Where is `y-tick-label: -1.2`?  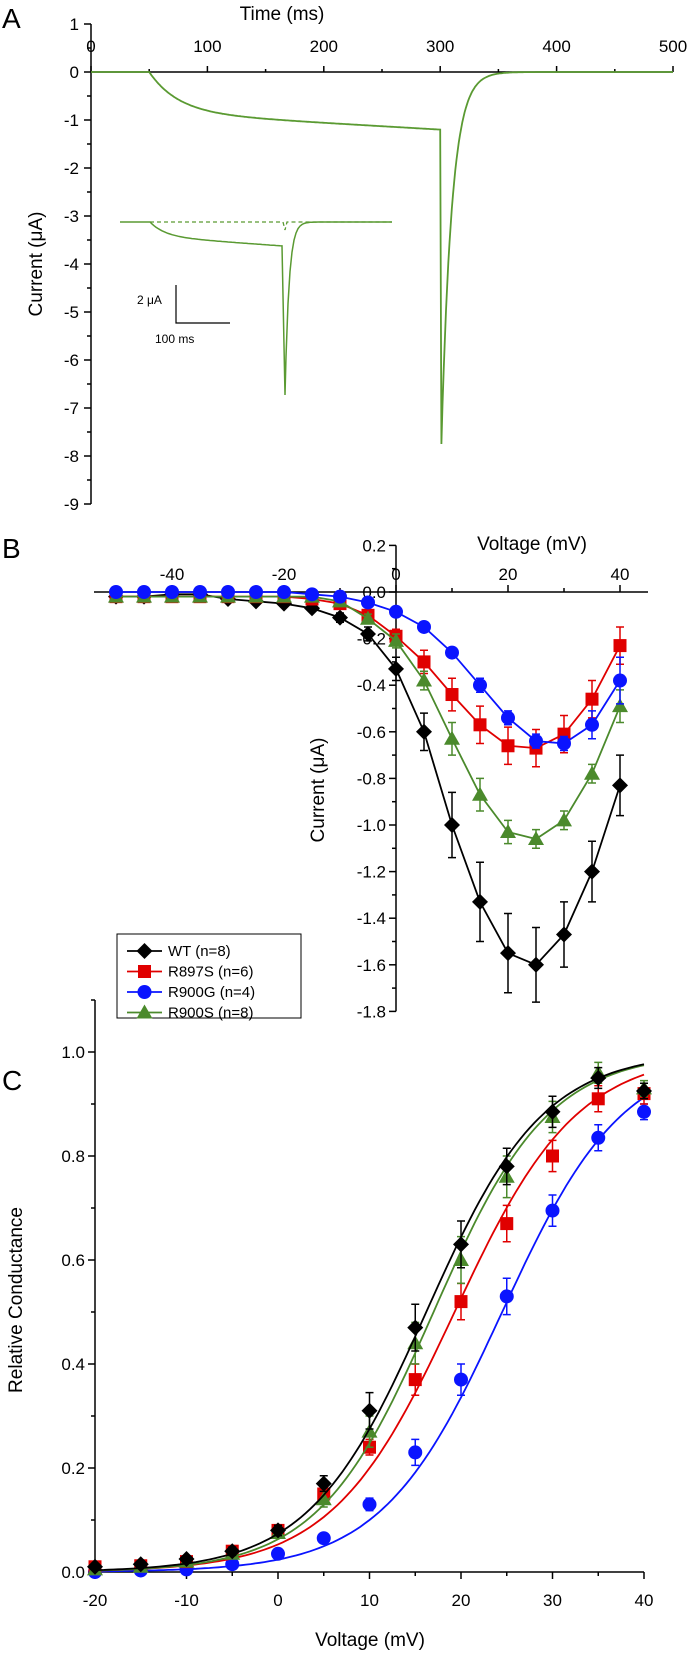
y-tick-label: -1.2 is located at coordinates (371, 872).